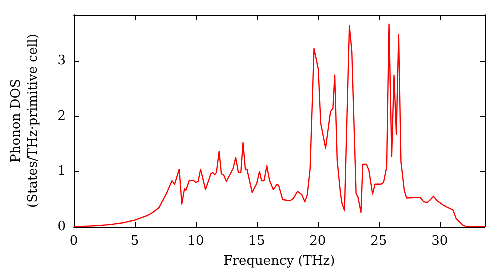  I want to click on x-axis-title: Frequency (THz), so click(280, 261).